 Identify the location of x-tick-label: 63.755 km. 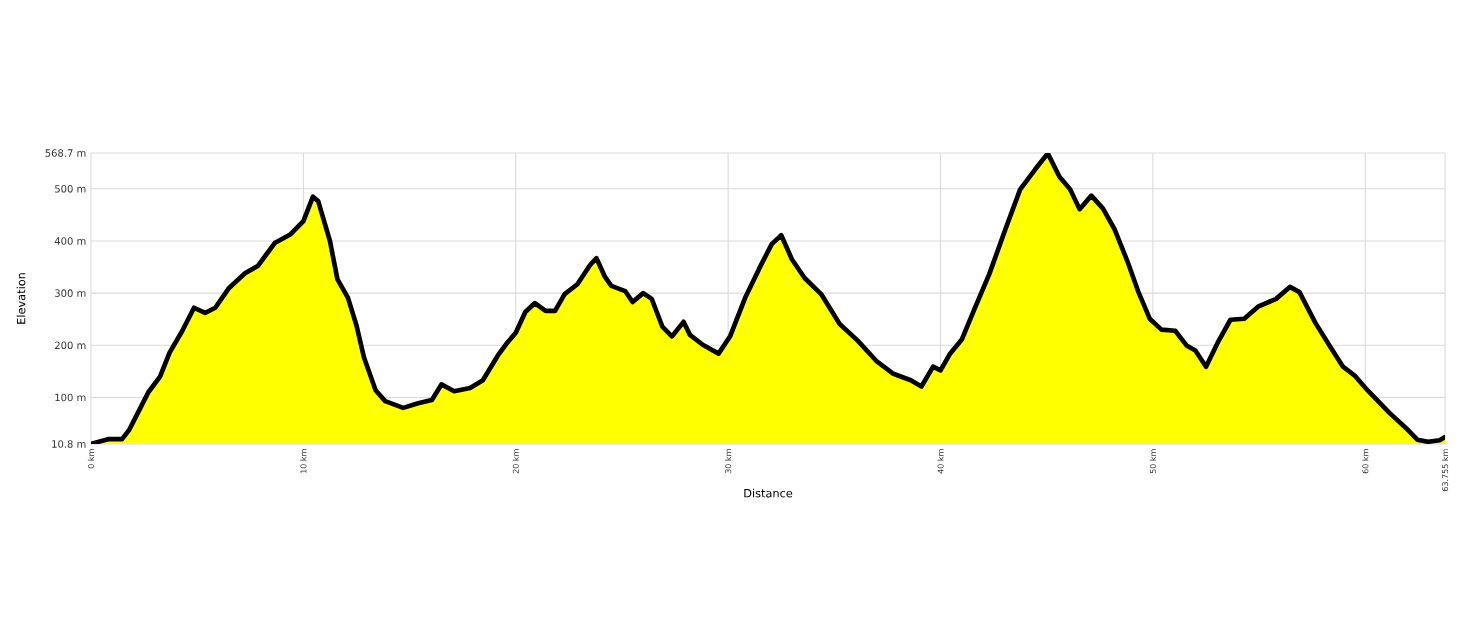
(1445, 470).